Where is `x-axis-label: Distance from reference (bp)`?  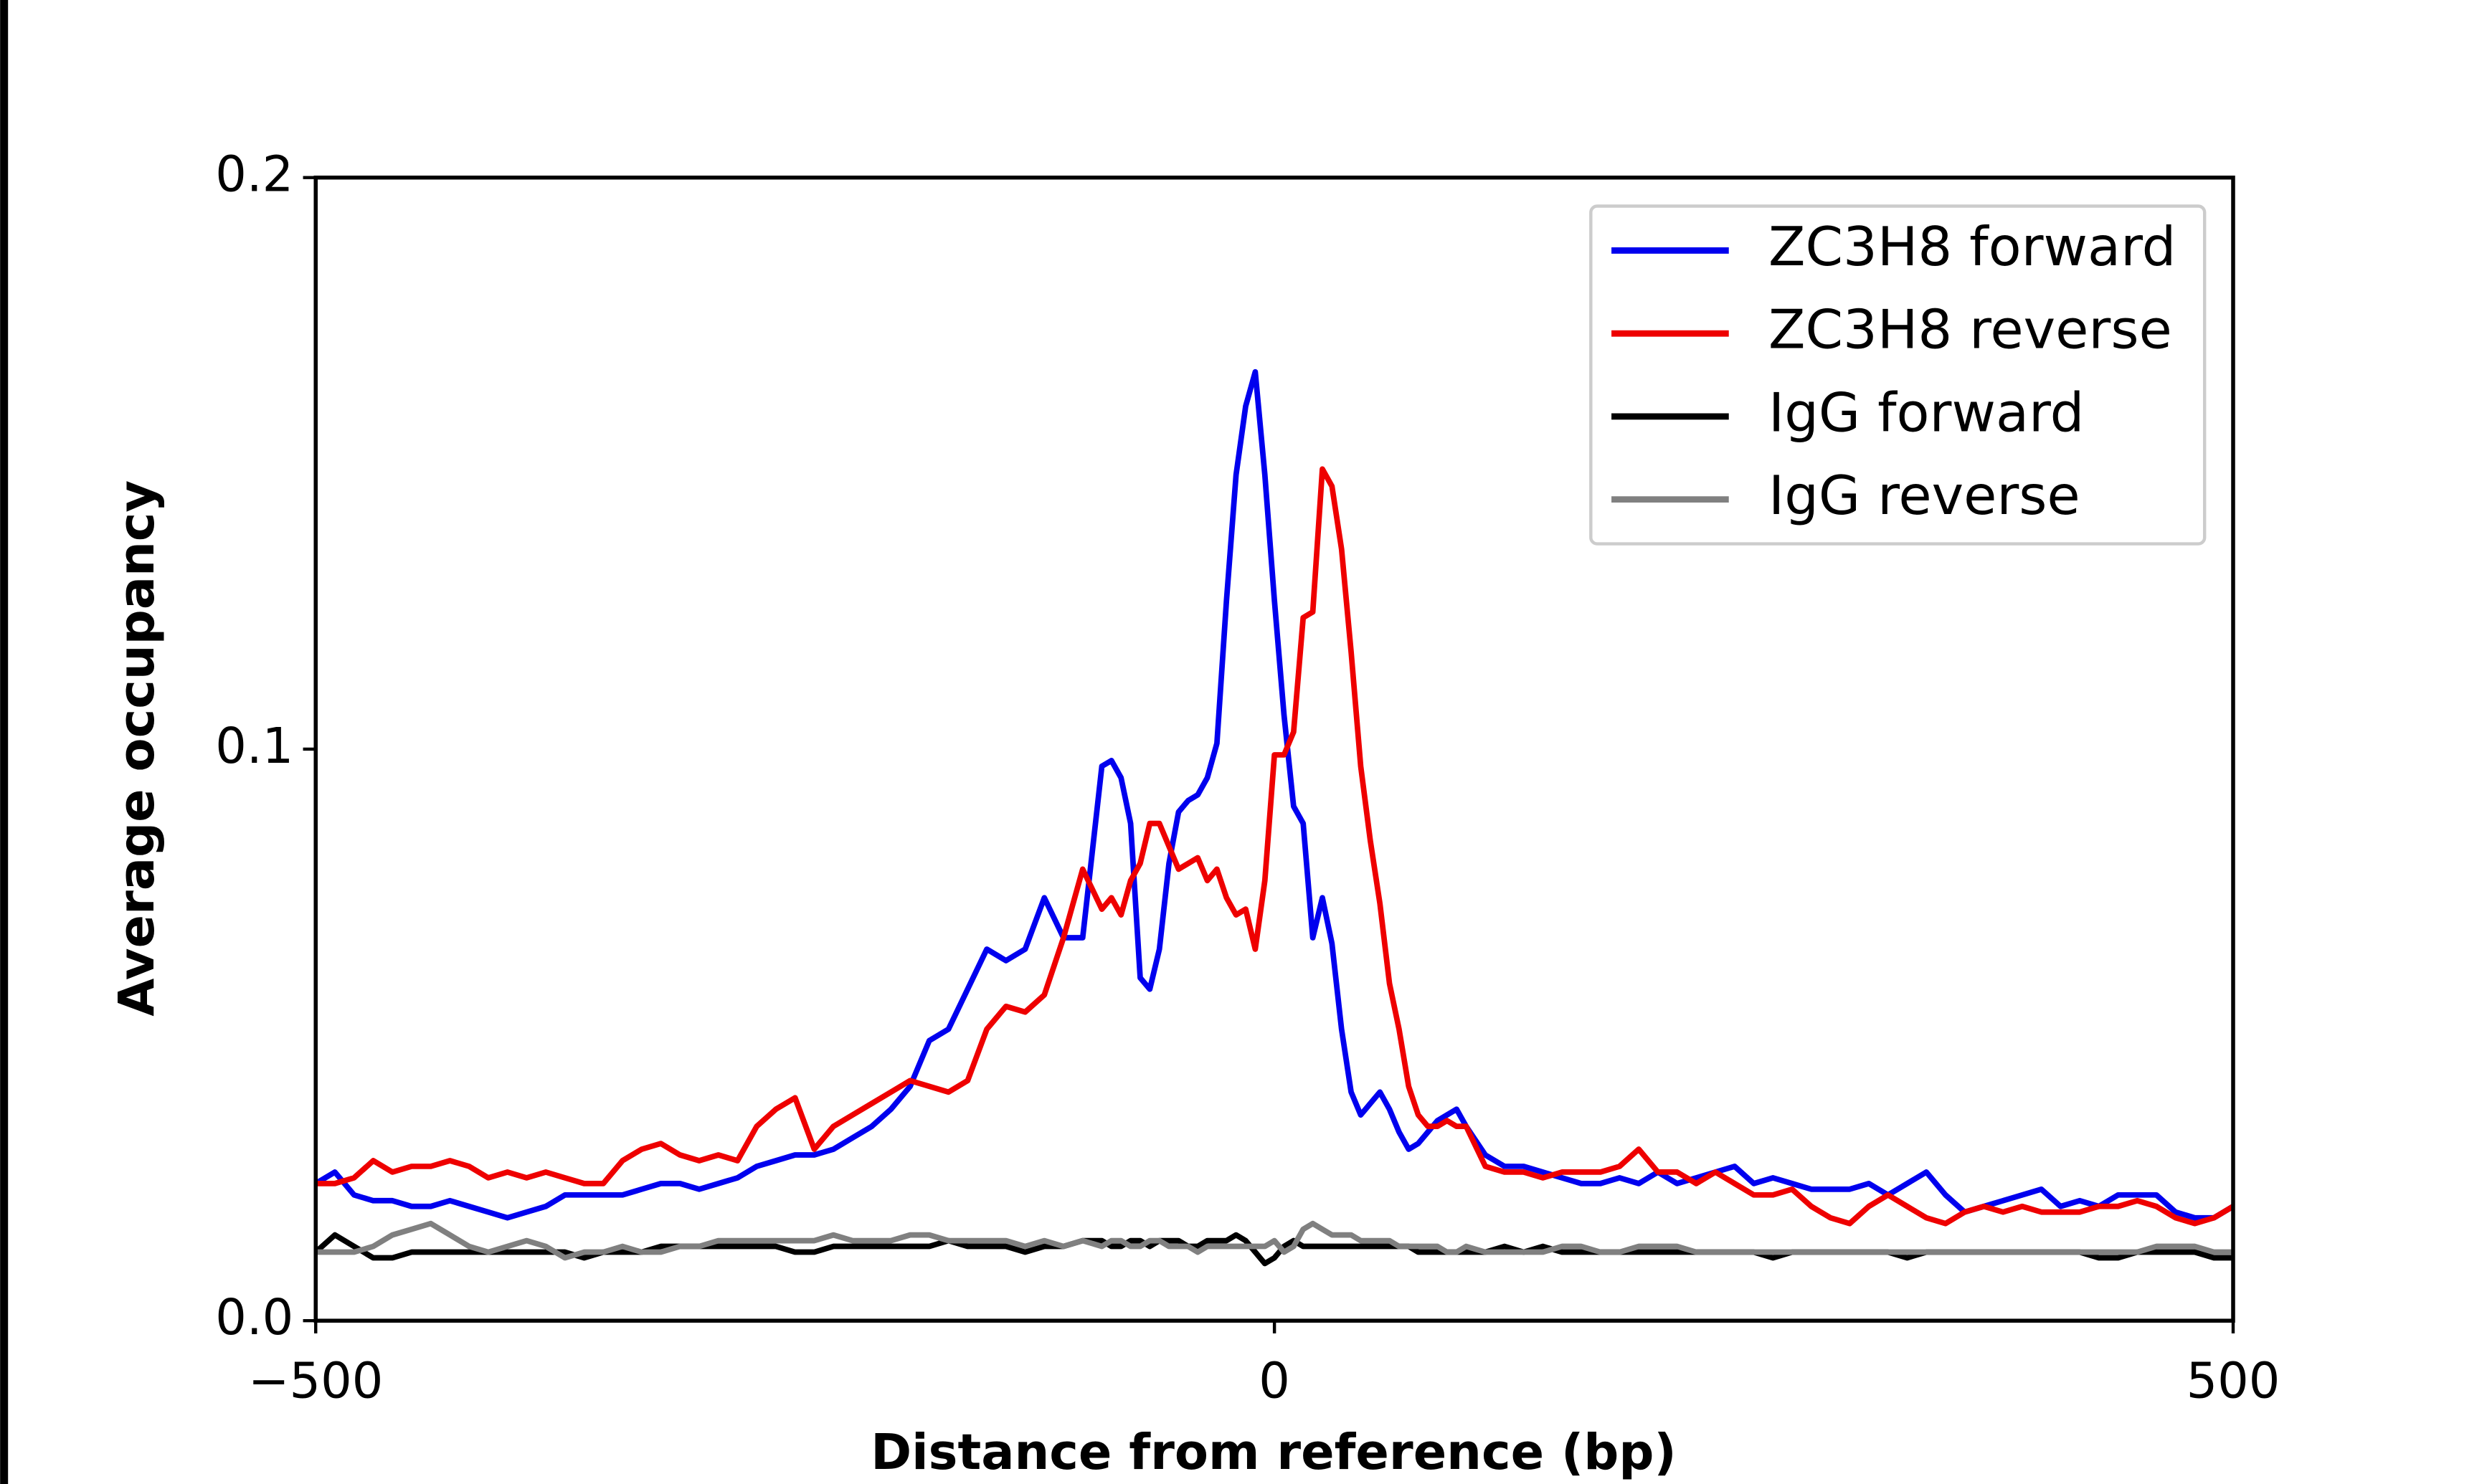
x-axis-label: Distance from reference (bp) is located at coordinates (1274, 1453).